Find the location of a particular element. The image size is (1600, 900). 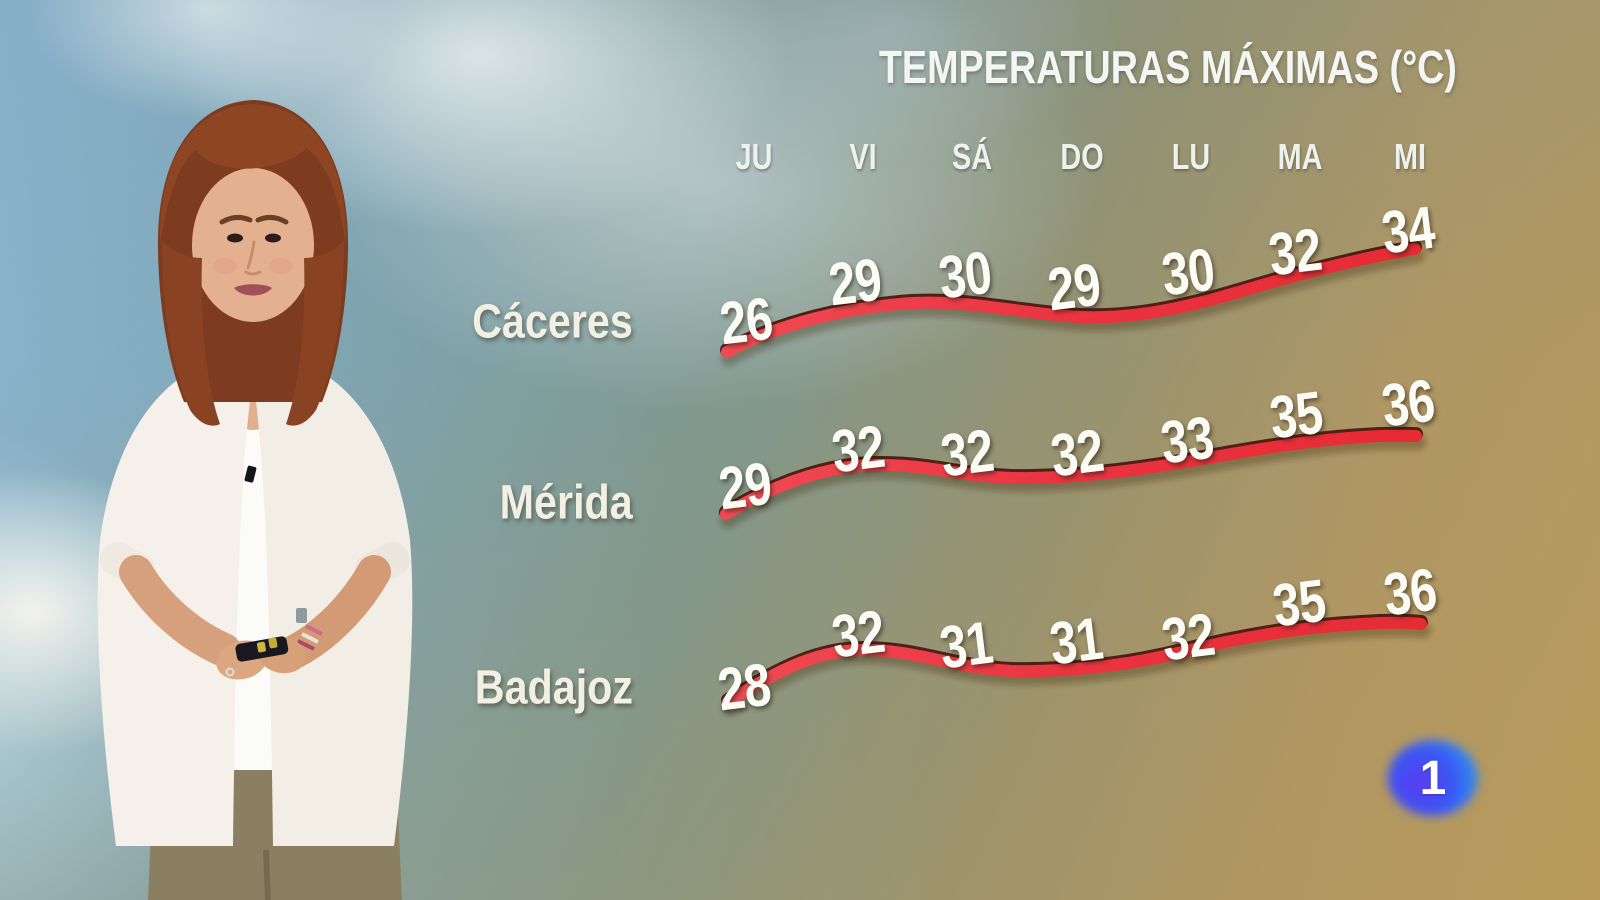

value-badajoz-do: 31 is located at coordinates (1076, 641).